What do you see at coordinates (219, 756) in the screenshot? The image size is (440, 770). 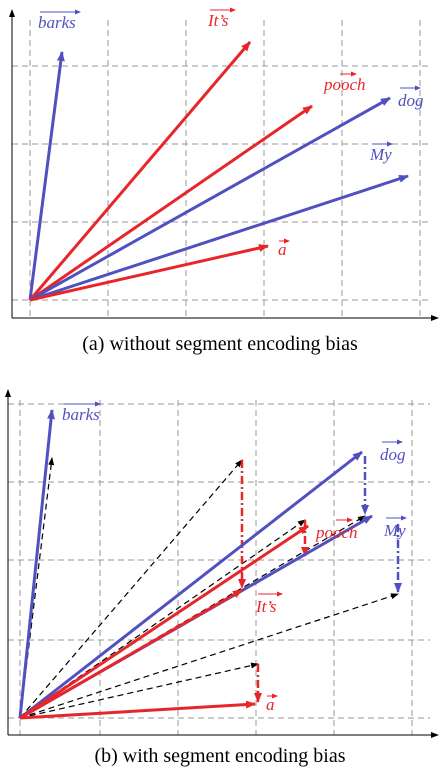 I see `caption: (b) with segment encoding bias` at bounding box center [219, 756].